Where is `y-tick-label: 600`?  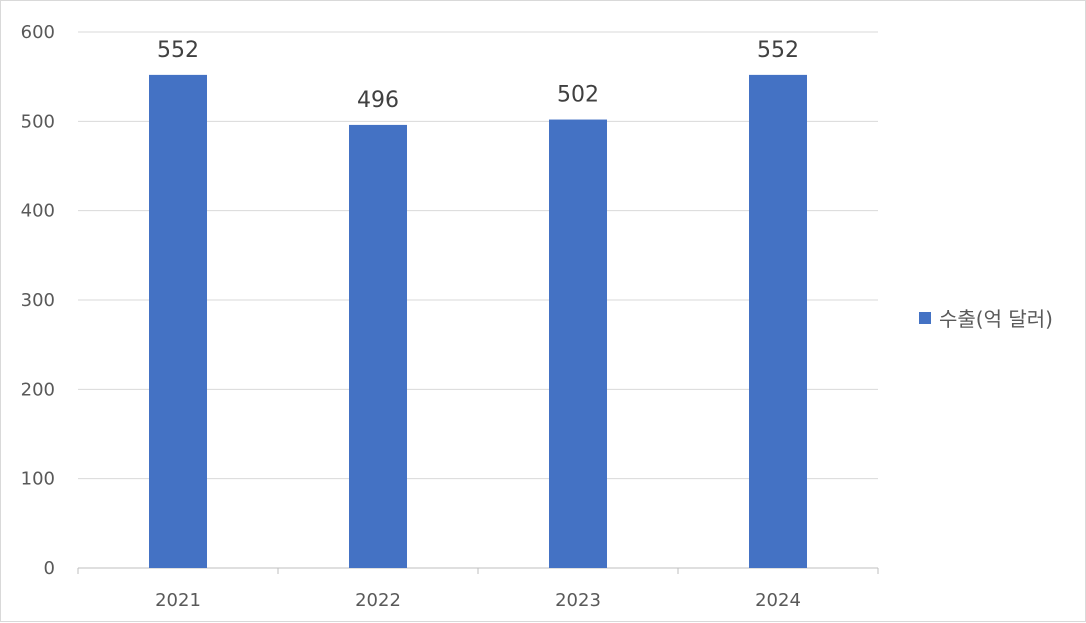
y-tick-label: 600 is located at coordinates (38, 32).